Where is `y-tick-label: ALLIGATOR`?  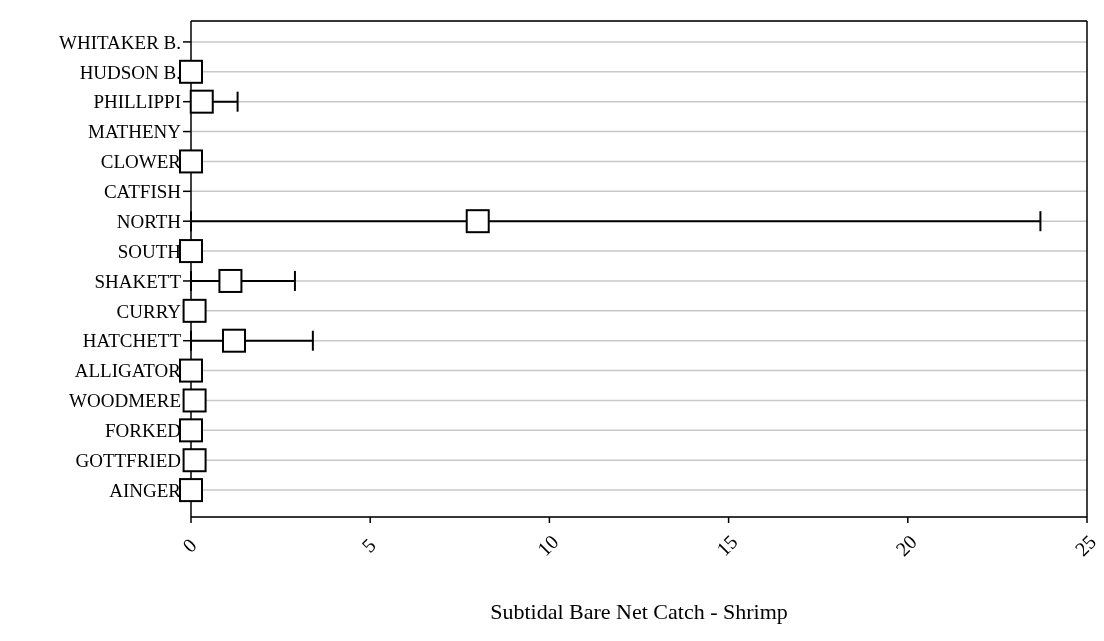
y-tick-label: ALLIGATOR is located at coordinates (128, 371).